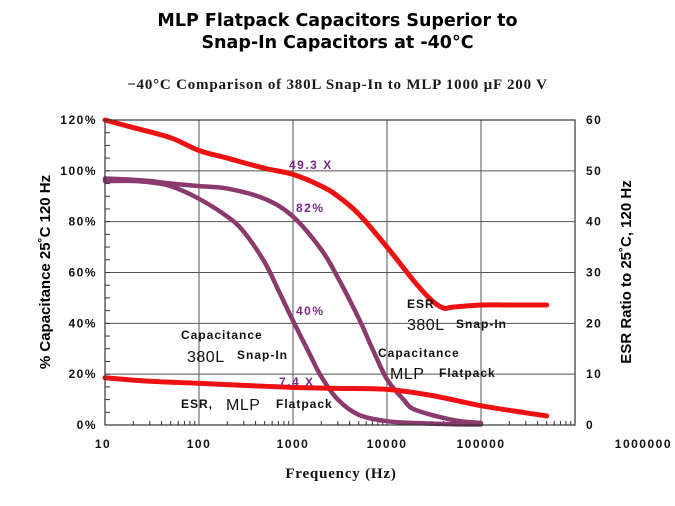 Image resolution: width=675 pixels, height=506 pixels. I want to click on y-tick-labels: 0% 20% 40% 60% 80% 100% 120%, so click(78, 272).